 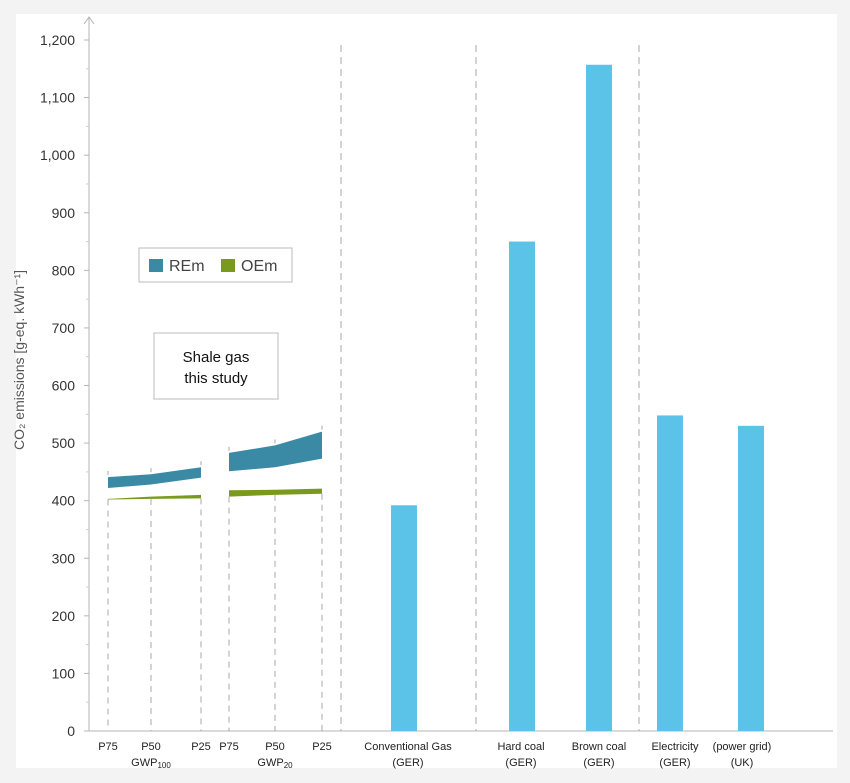 I want to click on annotation-box, so click(x=216, y=366).